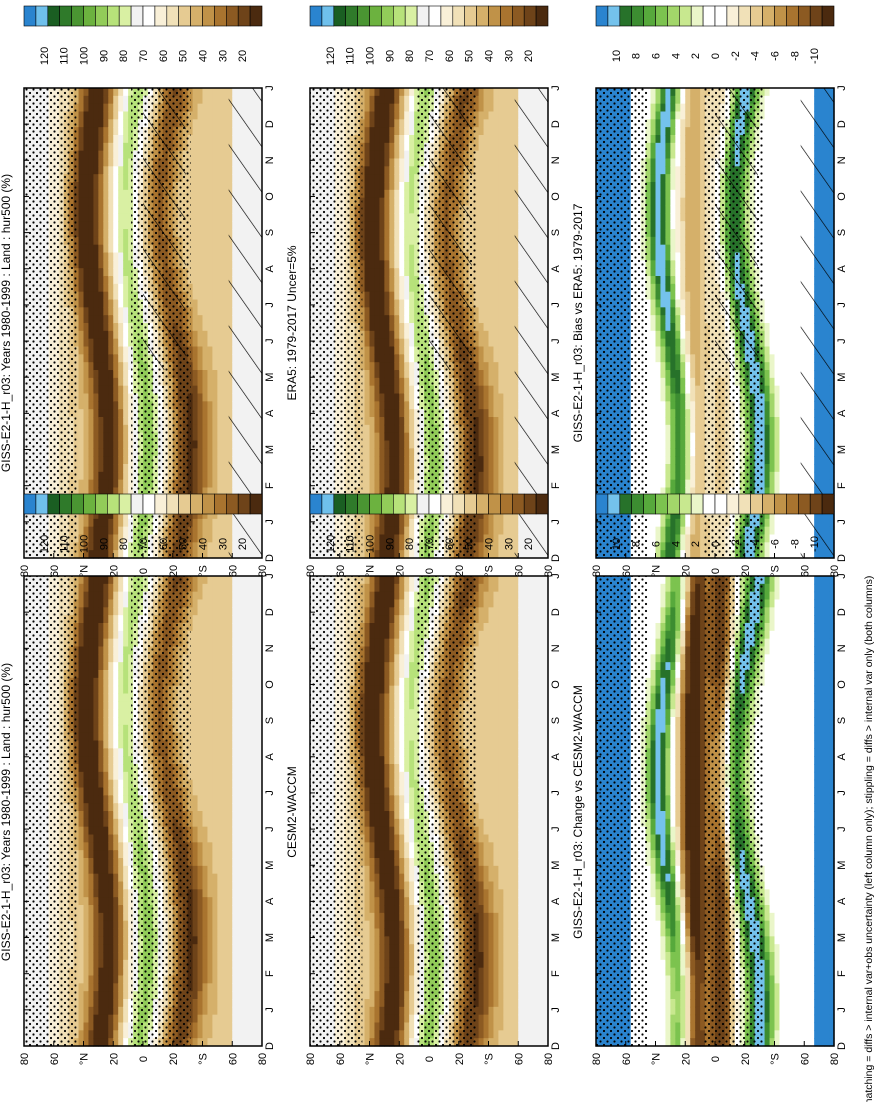 The image size is (891, 1102). What do you see at coordinates (270, 196) in the screenshot?
I see `month-tick-label: O` at bounding box center [270, 196].